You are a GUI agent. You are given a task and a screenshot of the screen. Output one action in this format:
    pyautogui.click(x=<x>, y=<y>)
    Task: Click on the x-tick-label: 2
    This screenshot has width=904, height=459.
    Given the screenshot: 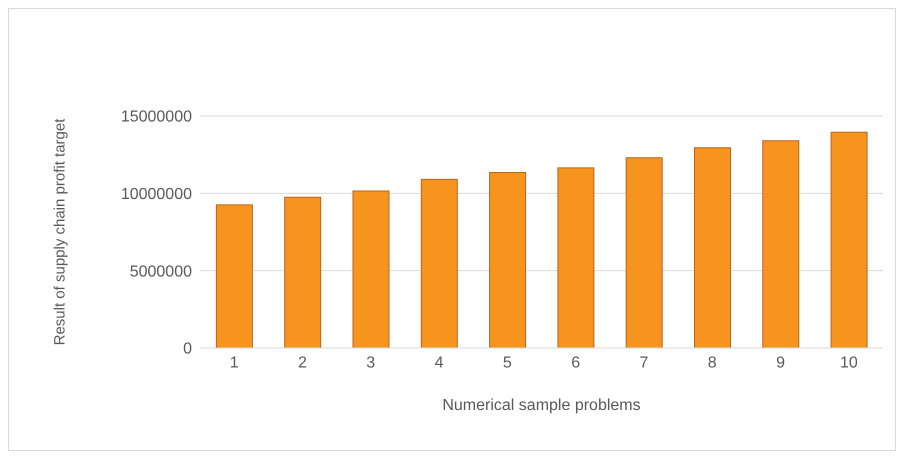 What is the action you would take?
    pyautogui.click(x=302, y=363)
    